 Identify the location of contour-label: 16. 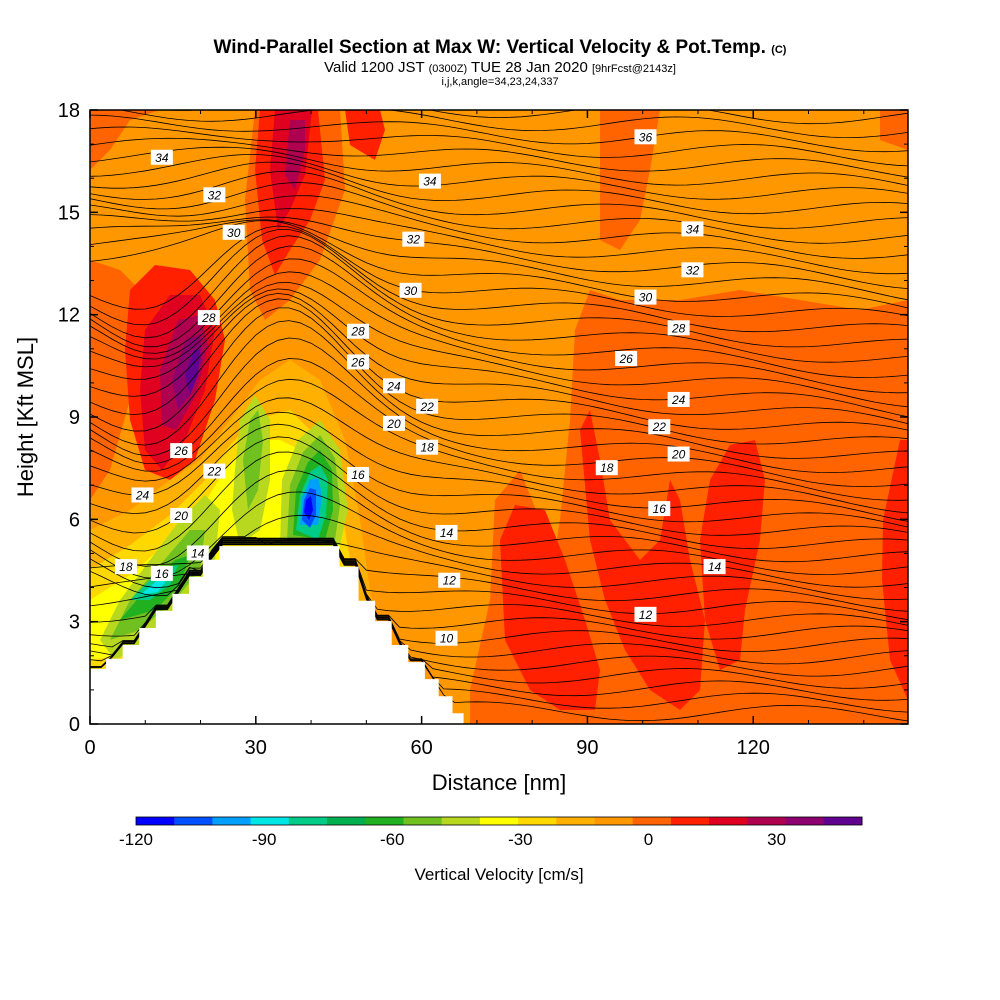
(358, 474).